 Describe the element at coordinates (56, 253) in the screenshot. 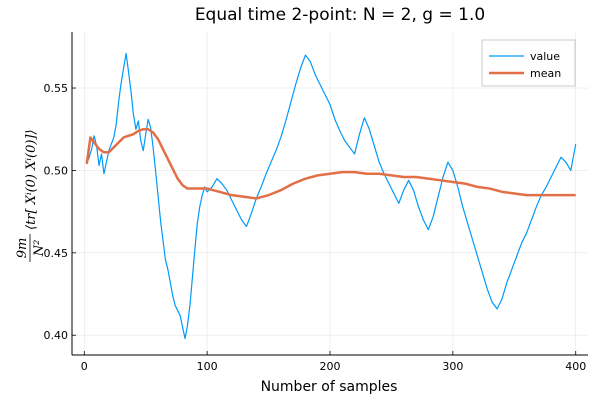

I see `y-tick-label: 0.45` at that location.